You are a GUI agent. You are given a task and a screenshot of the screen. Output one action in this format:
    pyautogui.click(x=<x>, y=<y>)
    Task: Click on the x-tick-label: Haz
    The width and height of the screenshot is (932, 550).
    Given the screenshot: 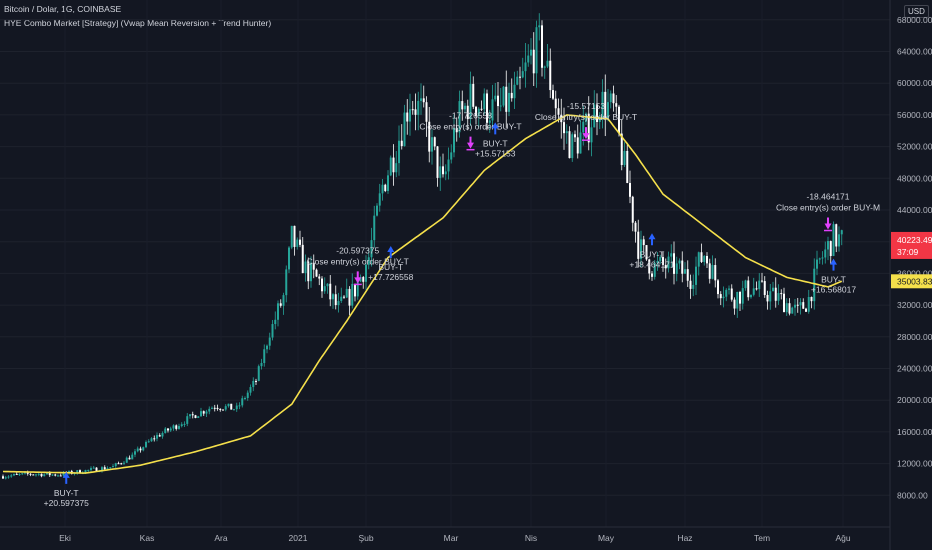 What is the action you would take?
    pyautogui.click(x=684, y=538)
    